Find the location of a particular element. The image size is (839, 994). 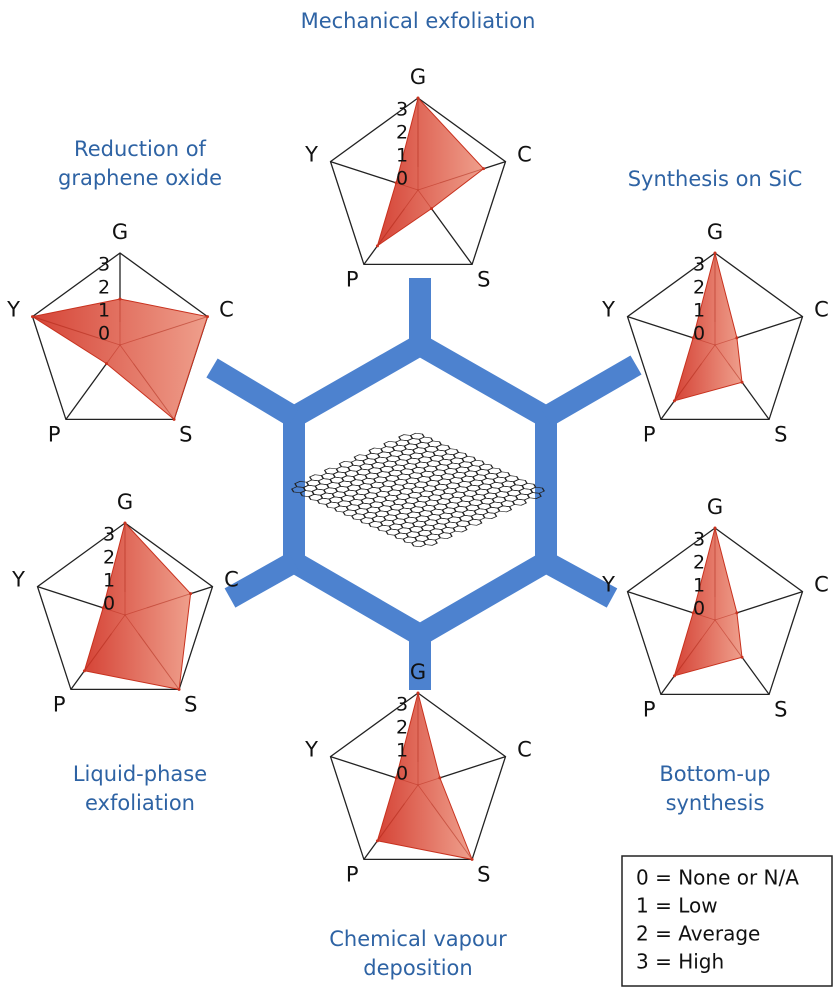

legend-item: 1 = Low is located at coordinates (677, 906).